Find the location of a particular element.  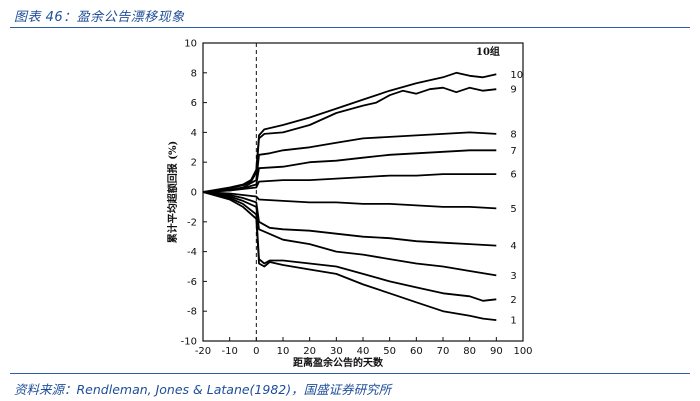

series-label-1: 1 is located at coordinates (513, 321).